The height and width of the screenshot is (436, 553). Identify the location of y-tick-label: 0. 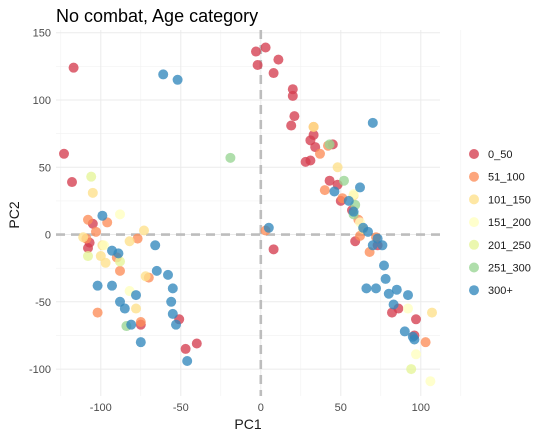
(48, 236).